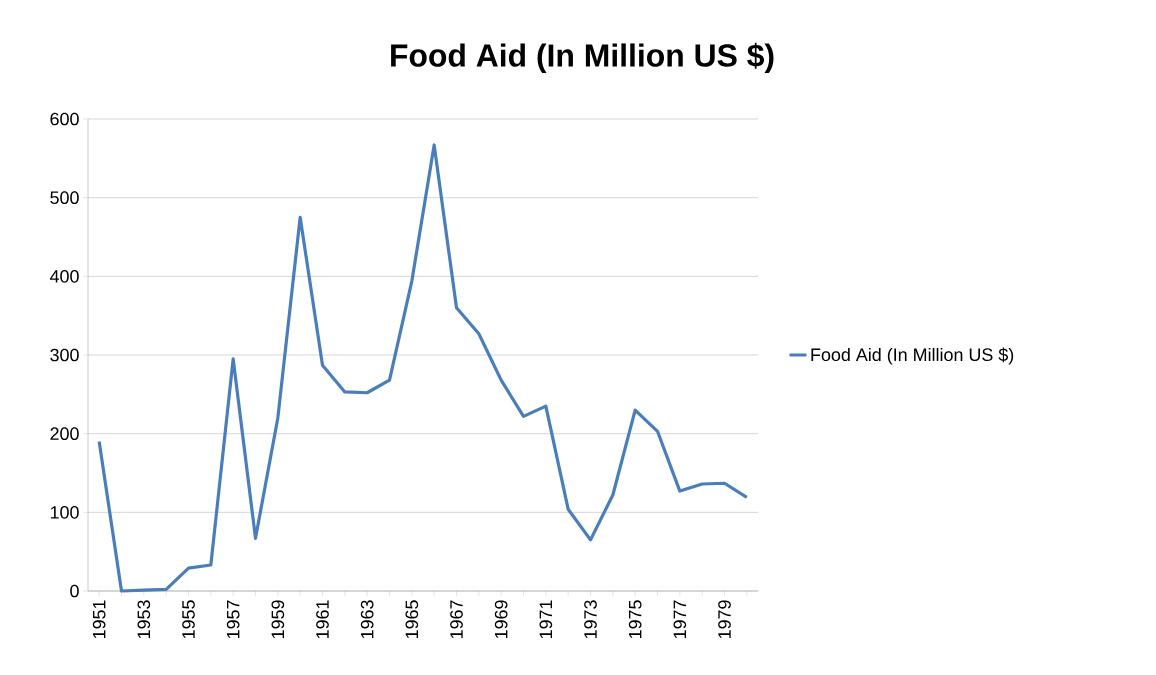 The width and height of the screenshot is (1156, 675). I want to click on y-tick-label: 0, so click(74, 591).